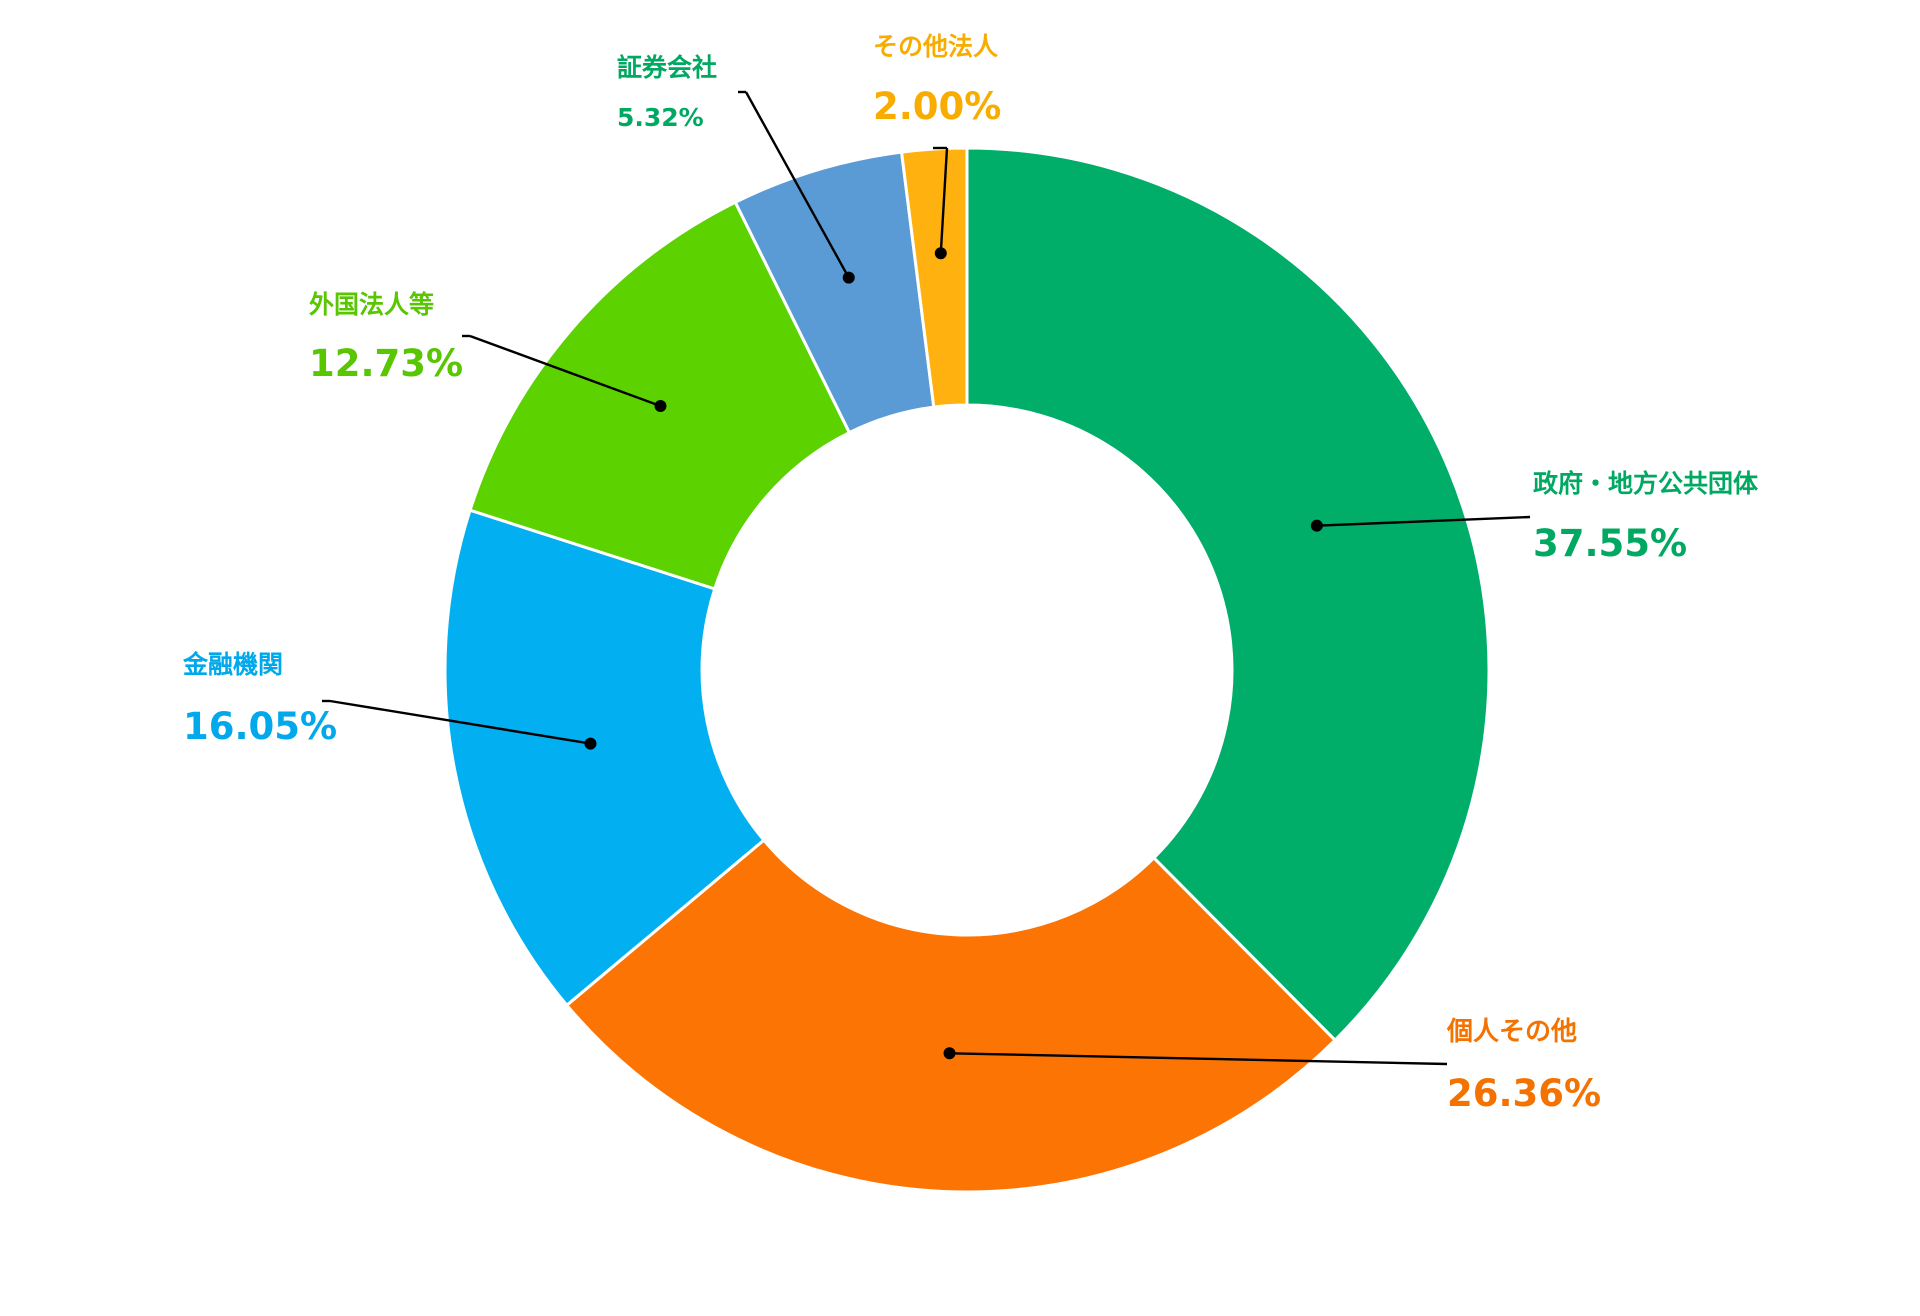 The image size is (1920, 1316). I want to click on slice-label: 外国法人等, so click(371, 304).